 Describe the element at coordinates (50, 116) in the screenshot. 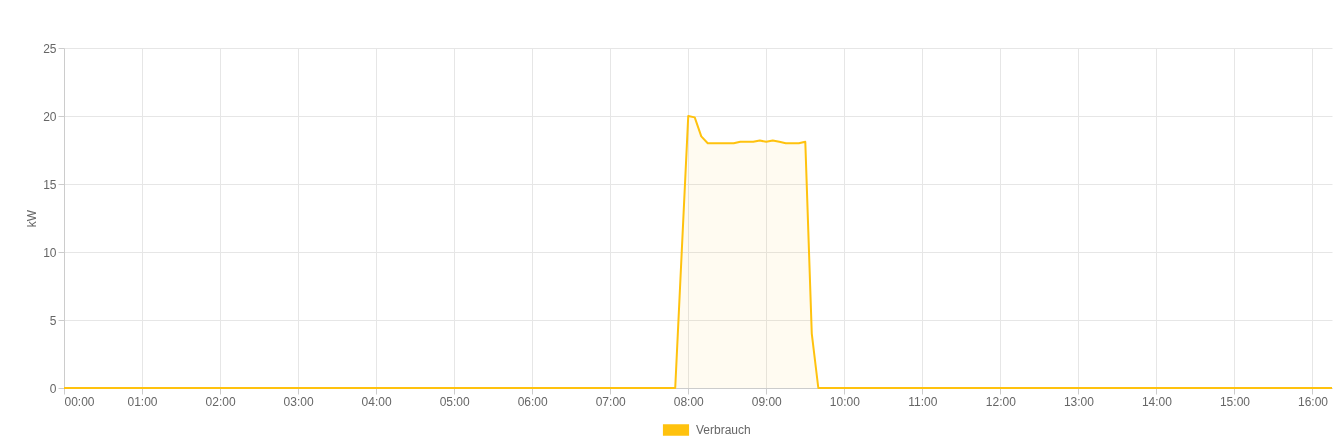

I see `y-tick-label: 20` at that location.